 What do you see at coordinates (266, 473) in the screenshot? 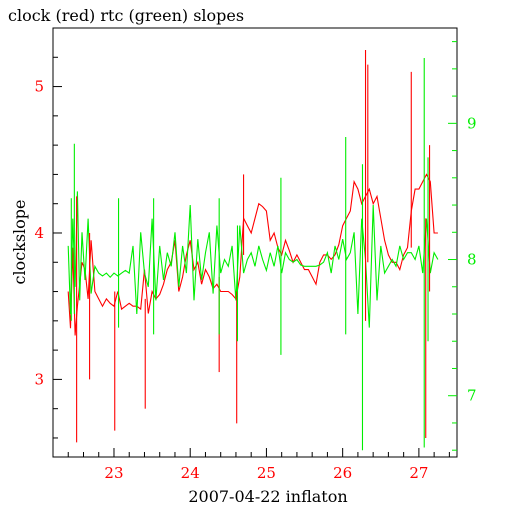
I see `x-tick-label: 25` at bounding box center [266, 473].